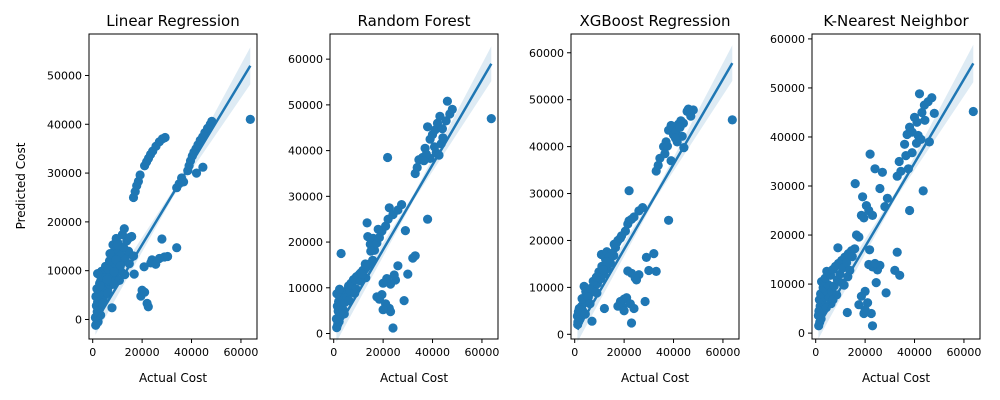  What do you see at coordinates (172, 21) in the screenshot?
I see `panel-title: Linear Regression` at bounding box center [172, 21].